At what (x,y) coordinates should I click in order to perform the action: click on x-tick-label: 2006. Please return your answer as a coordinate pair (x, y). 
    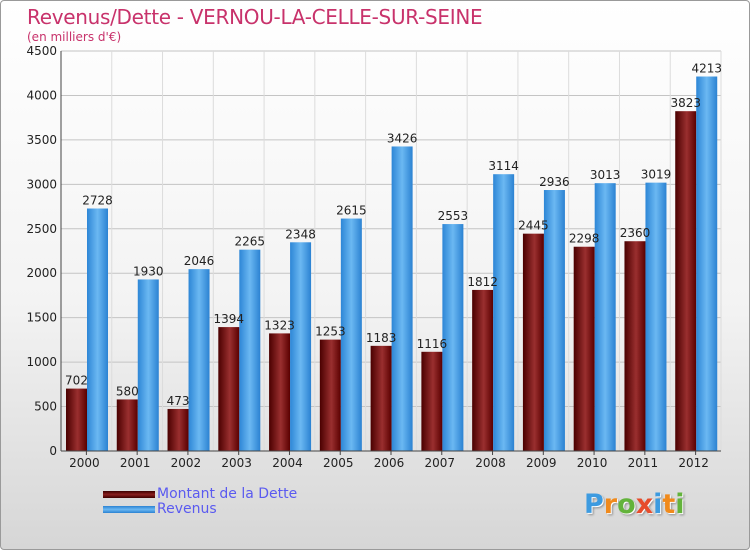
    Looking at the image, I should click on (389, 463).